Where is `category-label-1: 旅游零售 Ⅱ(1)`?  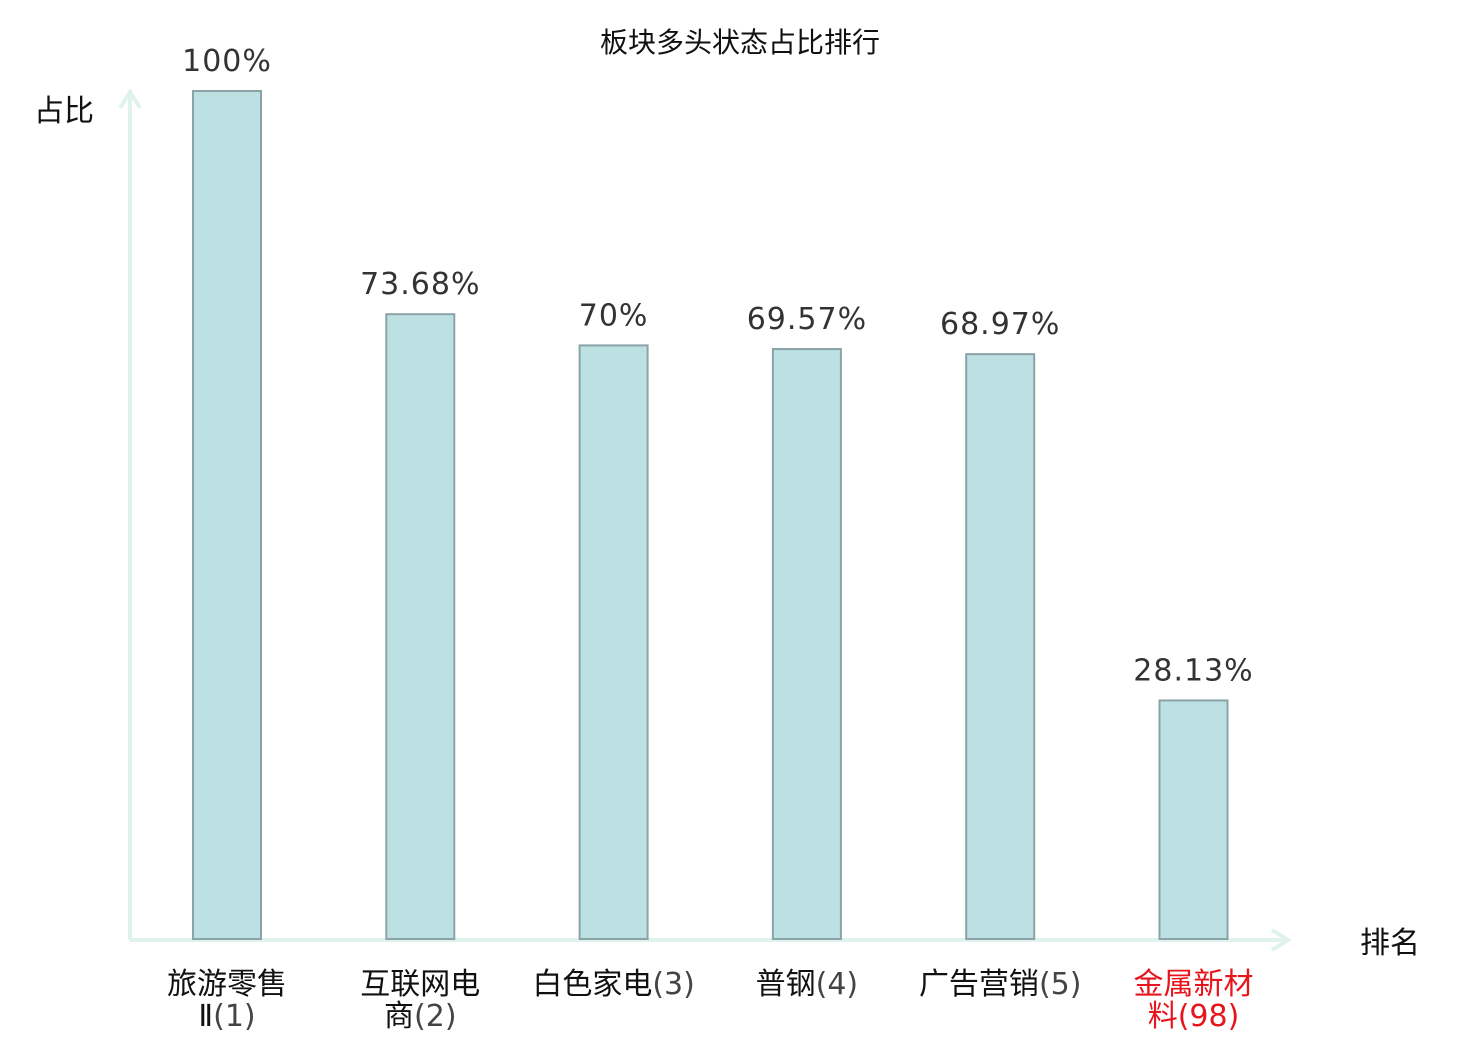
category-label-1: 旅游零售 Ⅱ(1) is located at coordinates (227, 1000).